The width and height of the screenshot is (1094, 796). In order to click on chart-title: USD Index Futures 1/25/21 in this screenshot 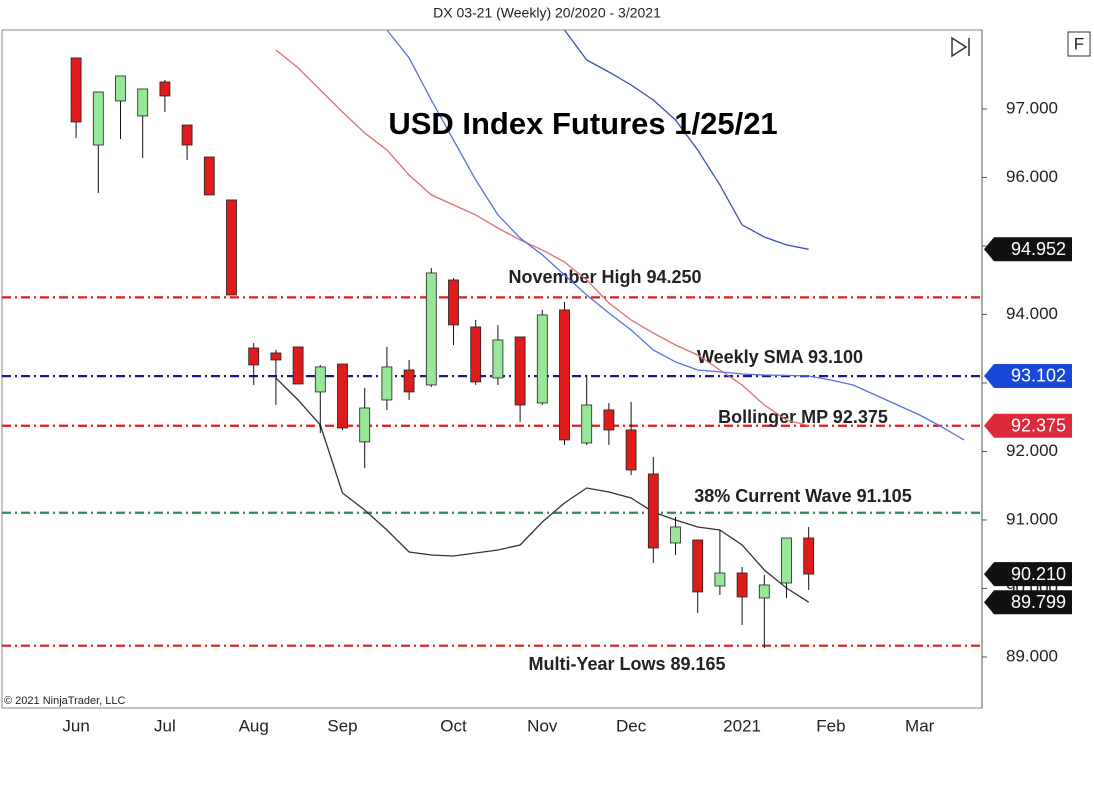, I will do `click(582, 123)`.